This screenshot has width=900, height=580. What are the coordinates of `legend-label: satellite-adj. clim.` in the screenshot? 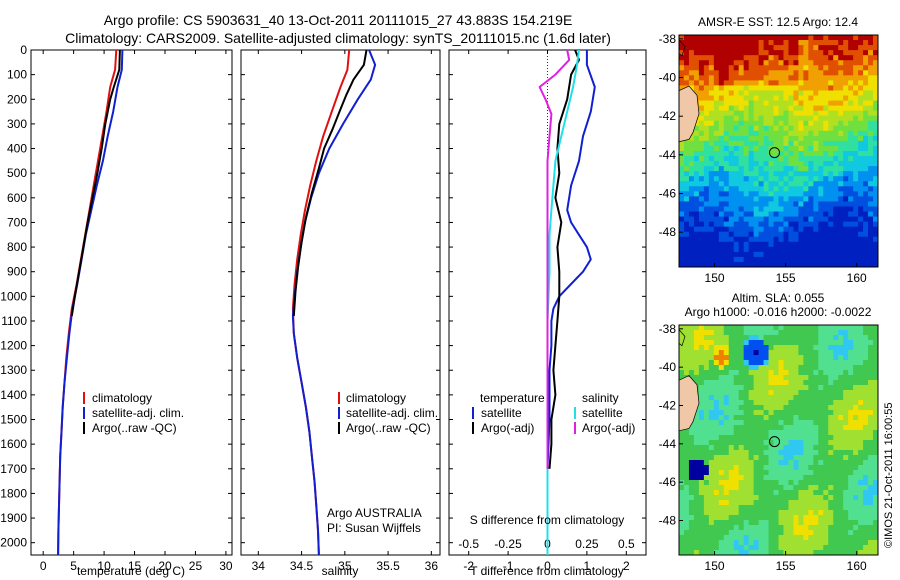 It's located at (138, 413).